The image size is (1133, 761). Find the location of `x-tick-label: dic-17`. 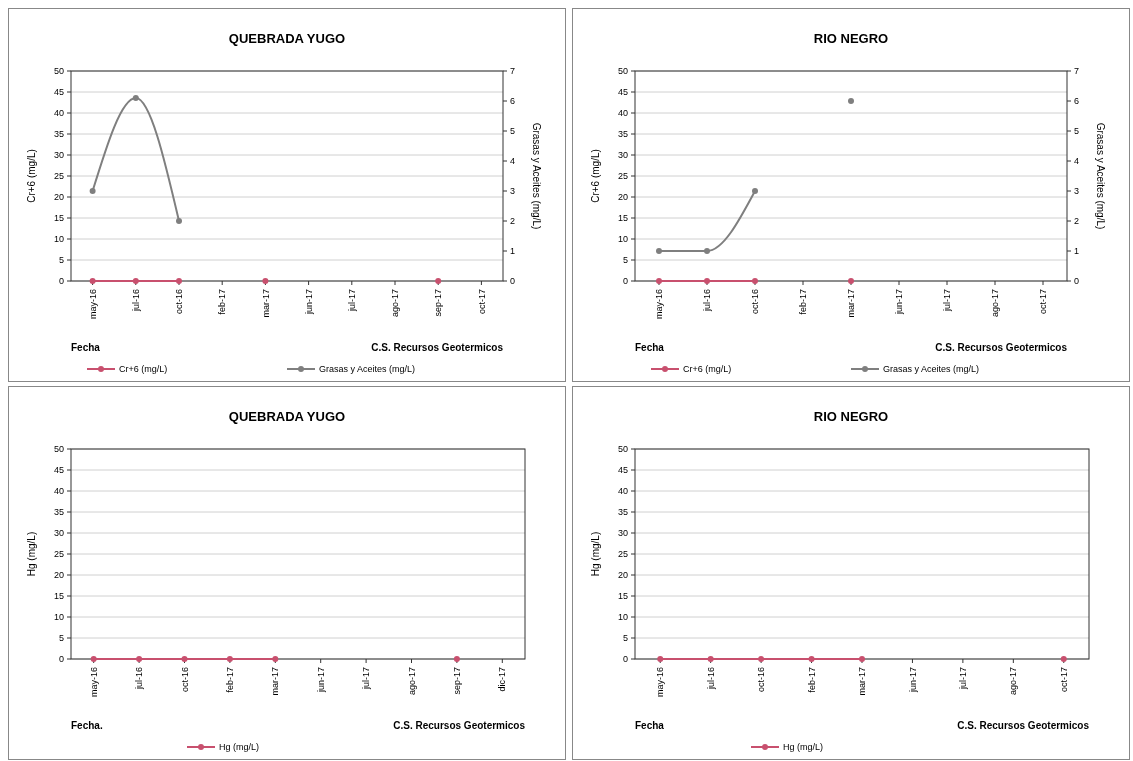

x-tick-label: dic-17 is located at coordinates (502, 679).